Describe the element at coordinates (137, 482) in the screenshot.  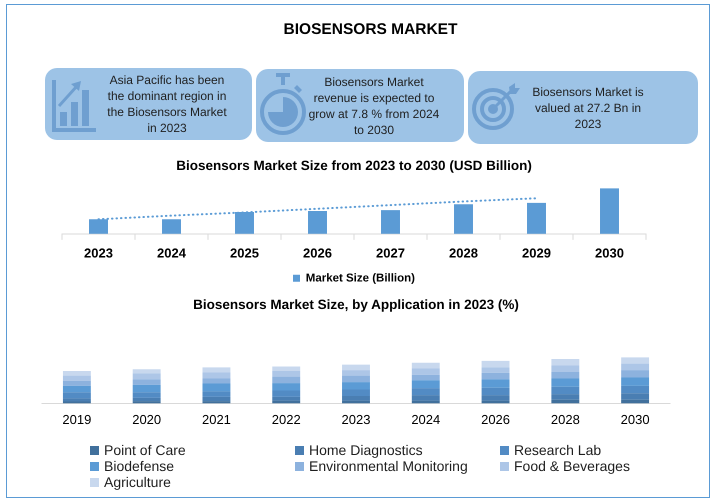
I see `legend-label: Agriculture` at that location.